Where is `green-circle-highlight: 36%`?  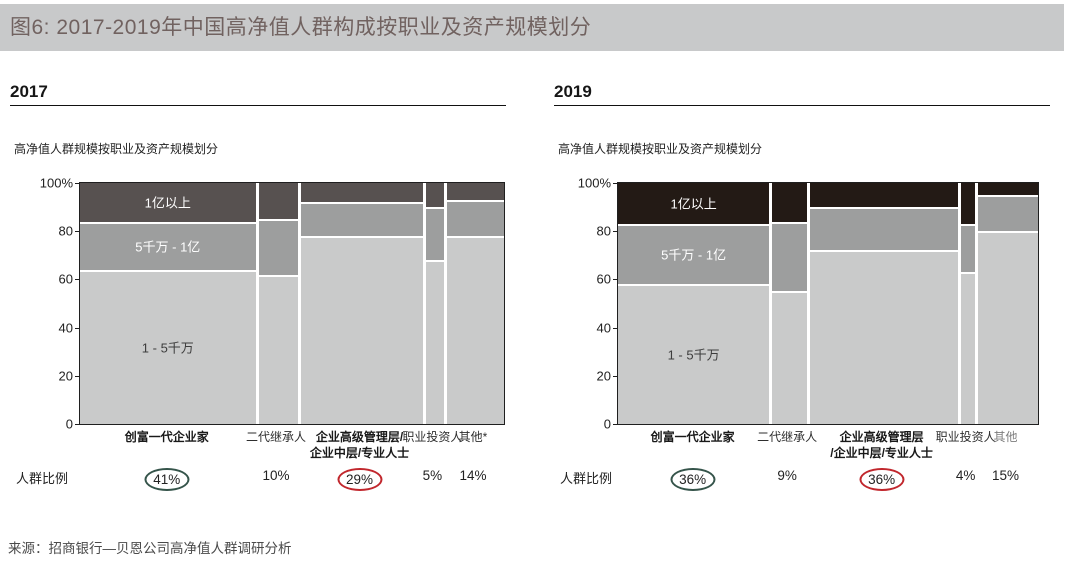 green-circle-highlight: 36% is located at coordinates (693, 479).